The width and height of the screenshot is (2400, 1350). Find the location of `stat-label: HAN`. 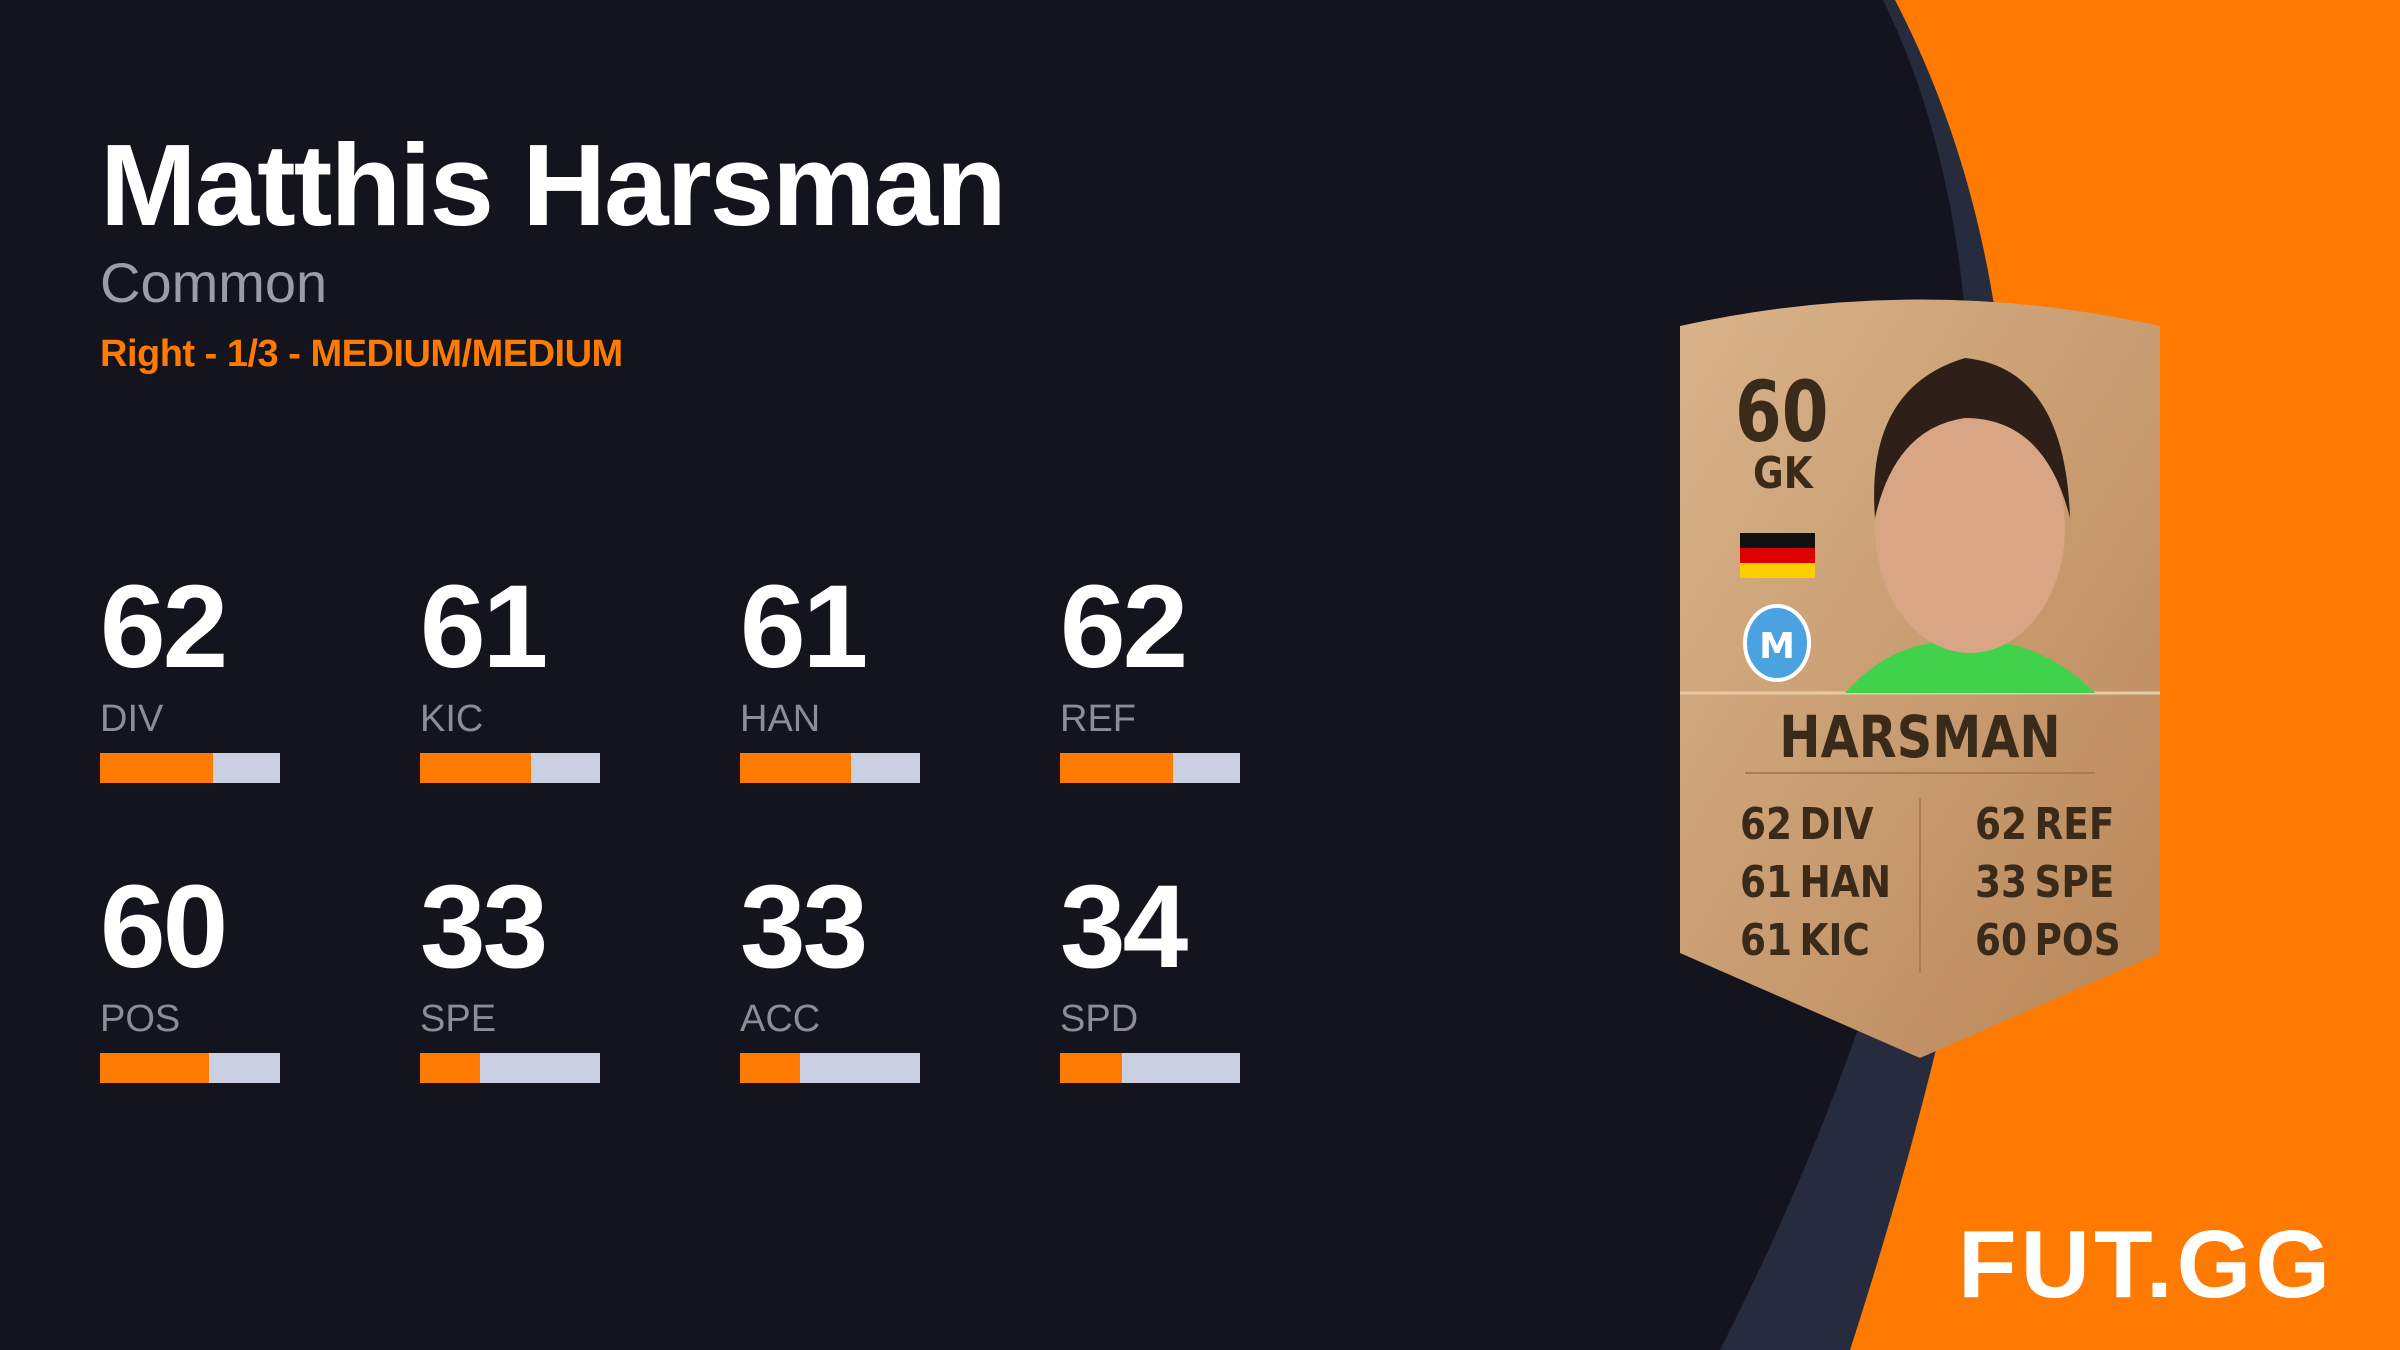

stat-label: HAN is located at coordinates (780, 719).